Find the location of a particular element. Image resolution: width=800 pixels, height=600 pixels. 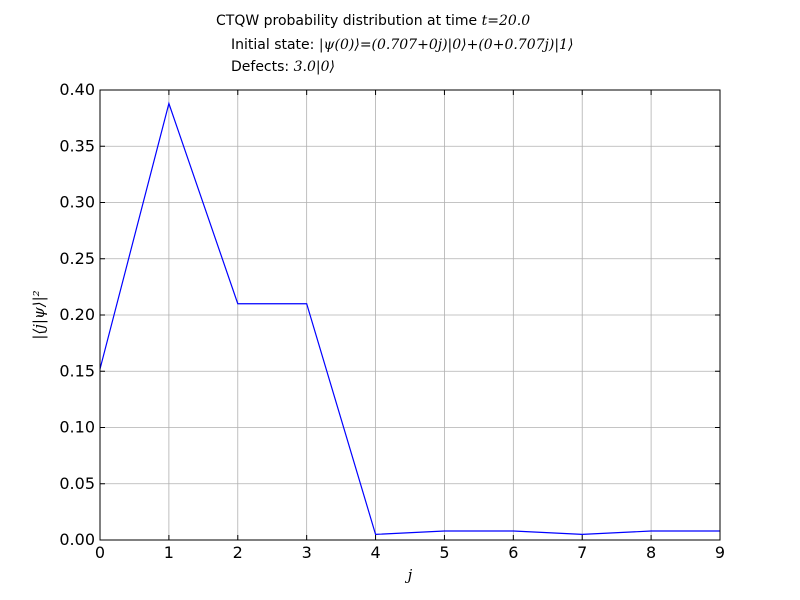

title-line2-math: |ψ(0)⟩=(0.707+0j)|0⟩+(0+0.707j)|1⟩ is located at coordinates (446, 45).